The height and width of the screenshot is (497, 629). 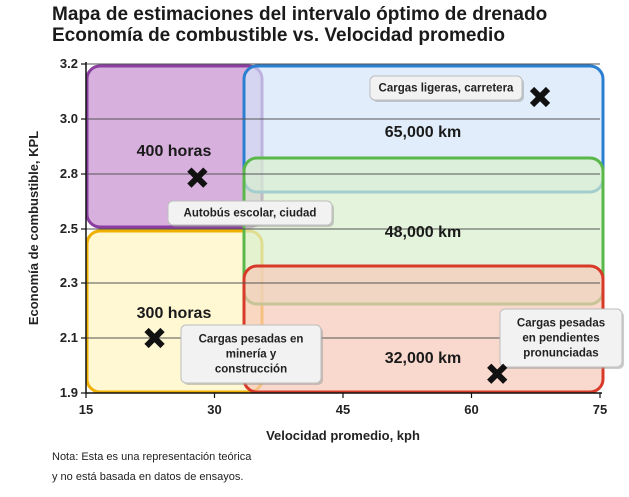 I want to click on y-tick-label-2.5: 2.5, so click(x=69, y=228).